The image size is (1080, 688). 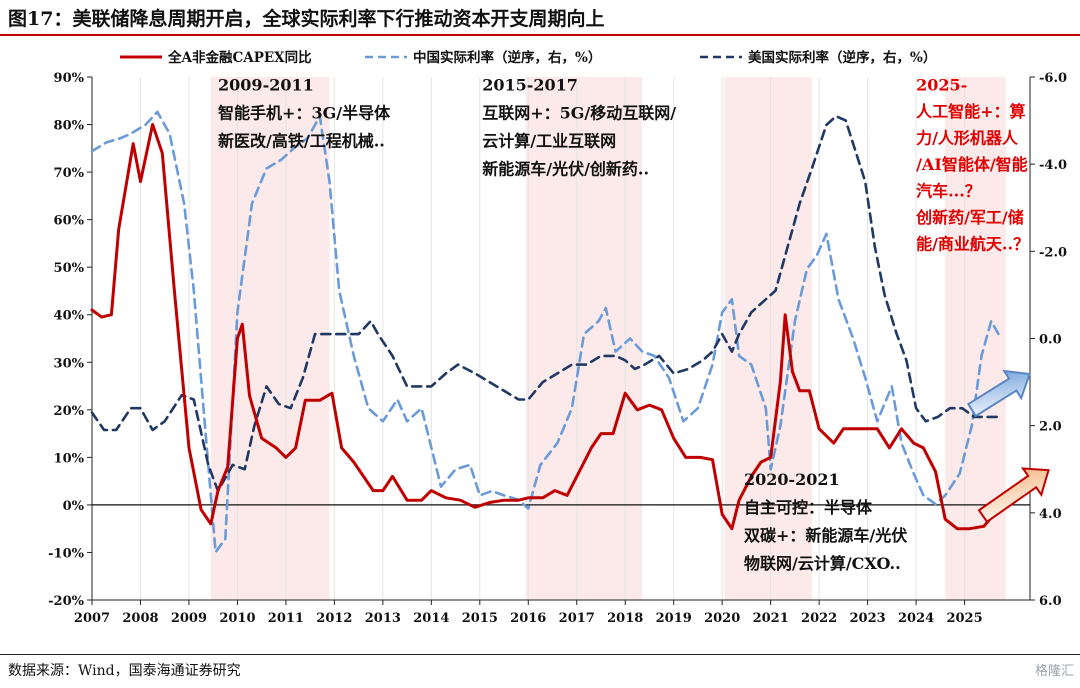 What do you see at coordinates (948, 191) in the screenshot?
I see `annotation-3-line-4: 汽车...？` at bounding box center [948, 191].